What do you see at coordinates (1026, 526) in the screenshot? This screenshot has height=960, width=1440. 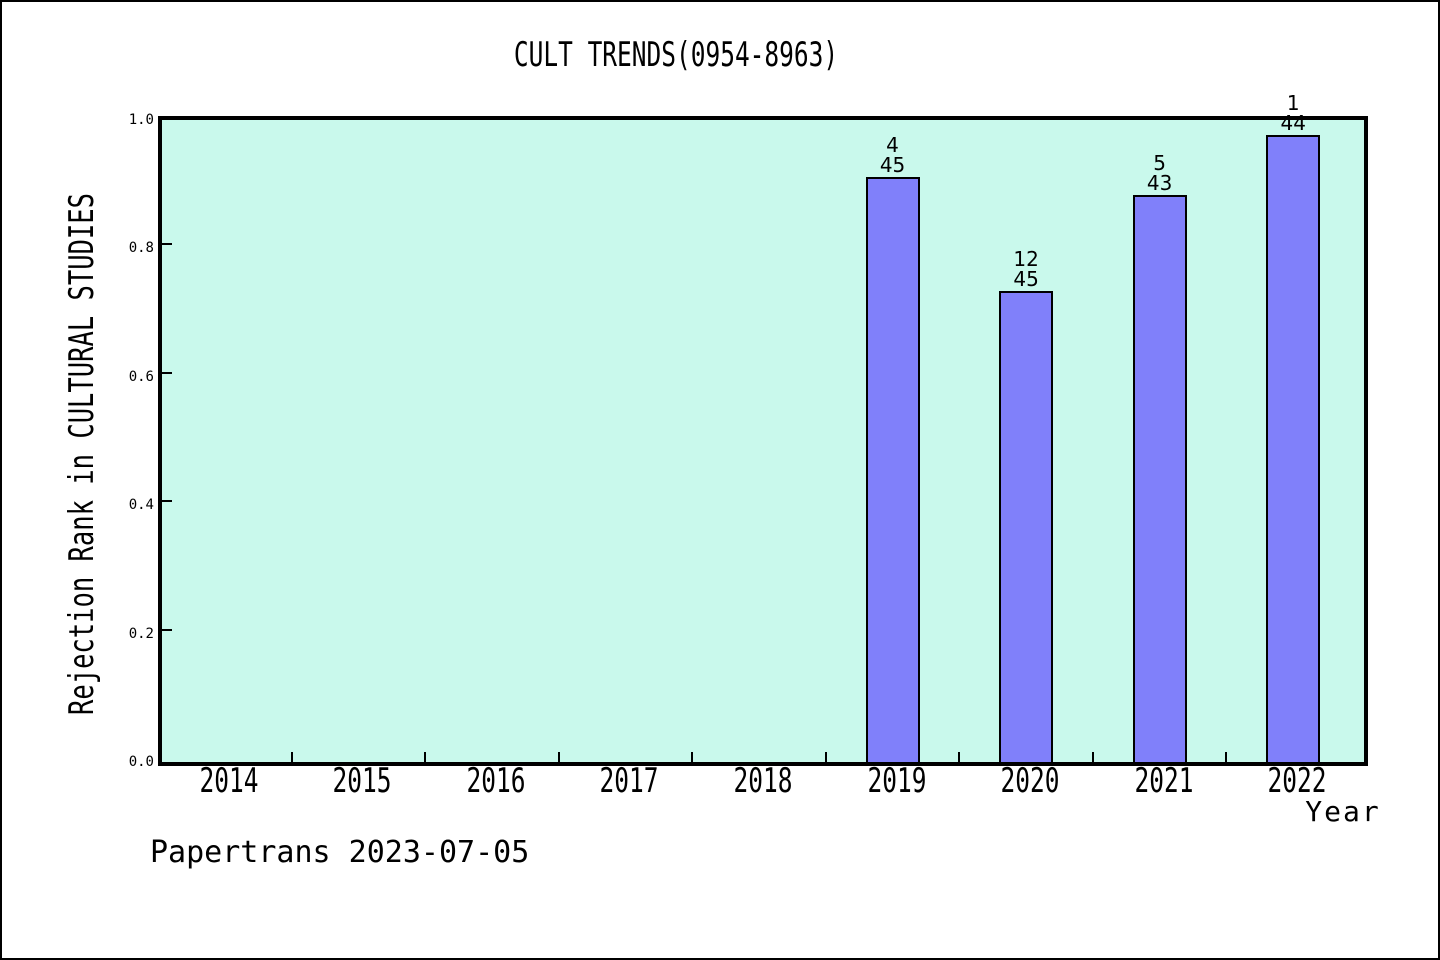 I see `bar-2020` at bounding box center [1026, 526].